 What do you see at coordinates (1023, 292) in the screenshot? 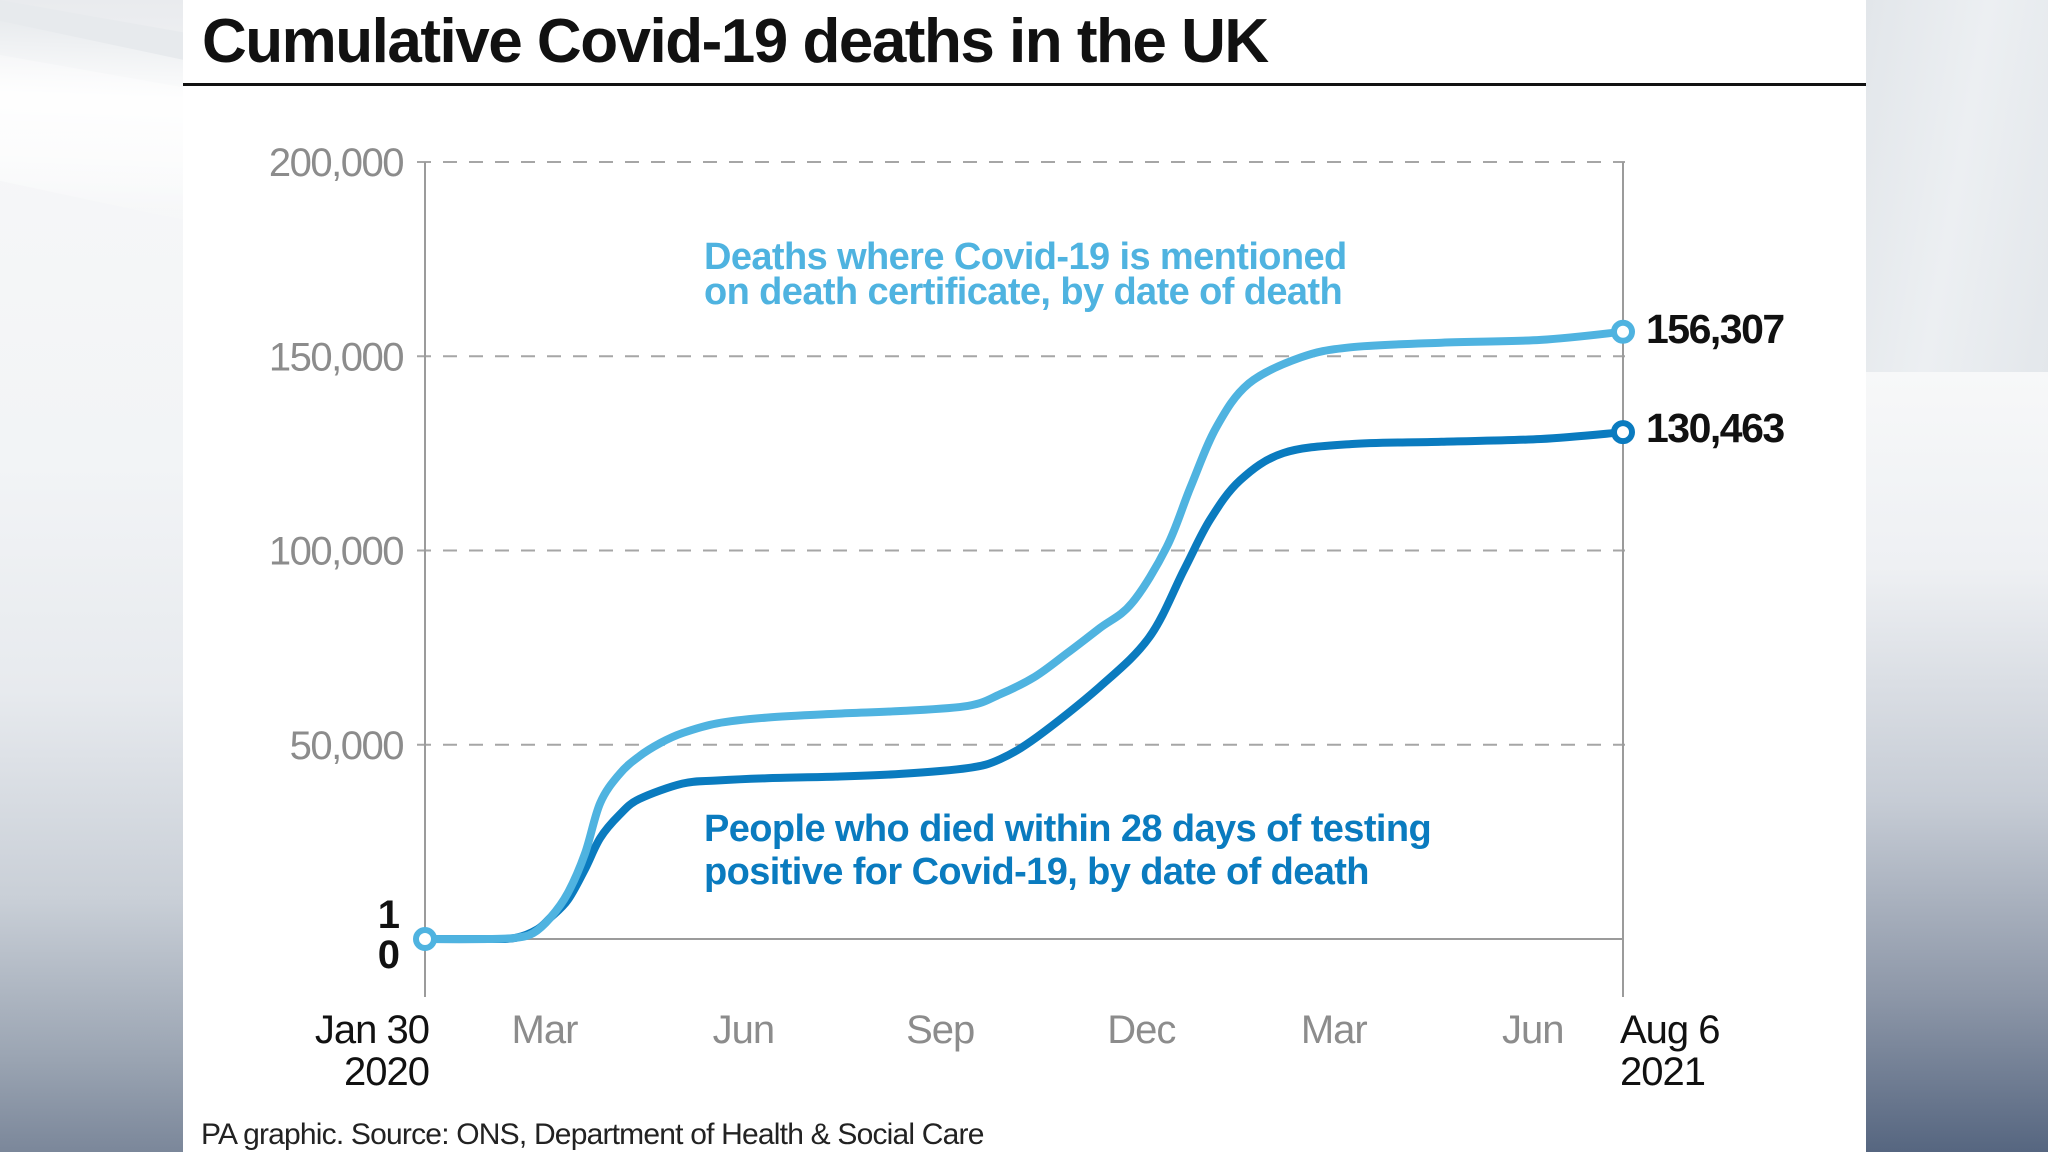
I see `annotation-certificate-line-2: on death certificate, by date of death` at bounding box center [1023, 292].